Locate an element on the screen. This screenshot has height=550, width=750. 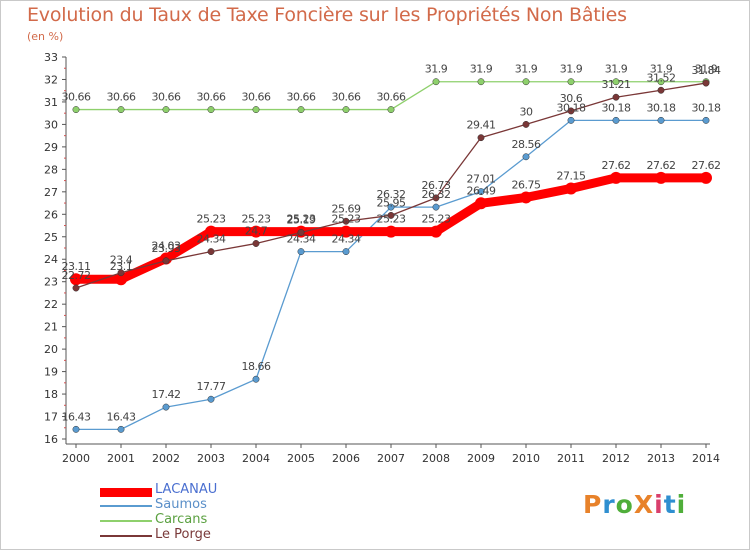
data-label-saumos: 18.66 is located at coordinates (256, 366).